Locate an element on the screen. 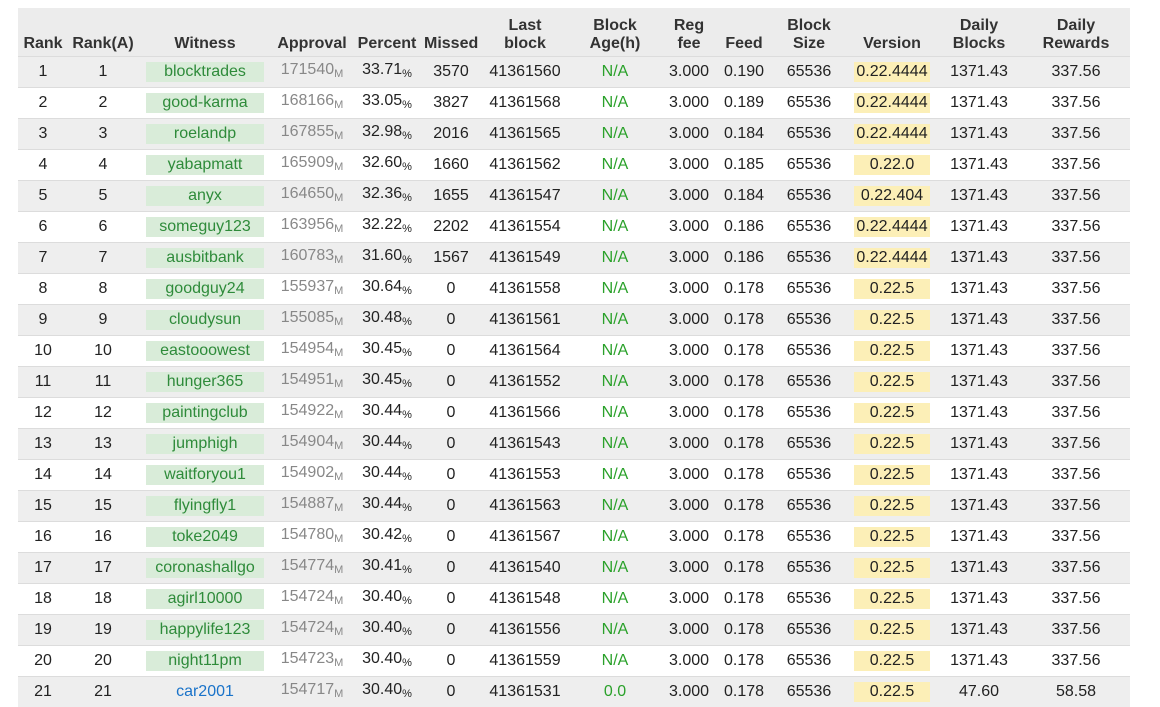 The image size is (1160, 707). witness-link: anyx is located at coordinates (205, 196).